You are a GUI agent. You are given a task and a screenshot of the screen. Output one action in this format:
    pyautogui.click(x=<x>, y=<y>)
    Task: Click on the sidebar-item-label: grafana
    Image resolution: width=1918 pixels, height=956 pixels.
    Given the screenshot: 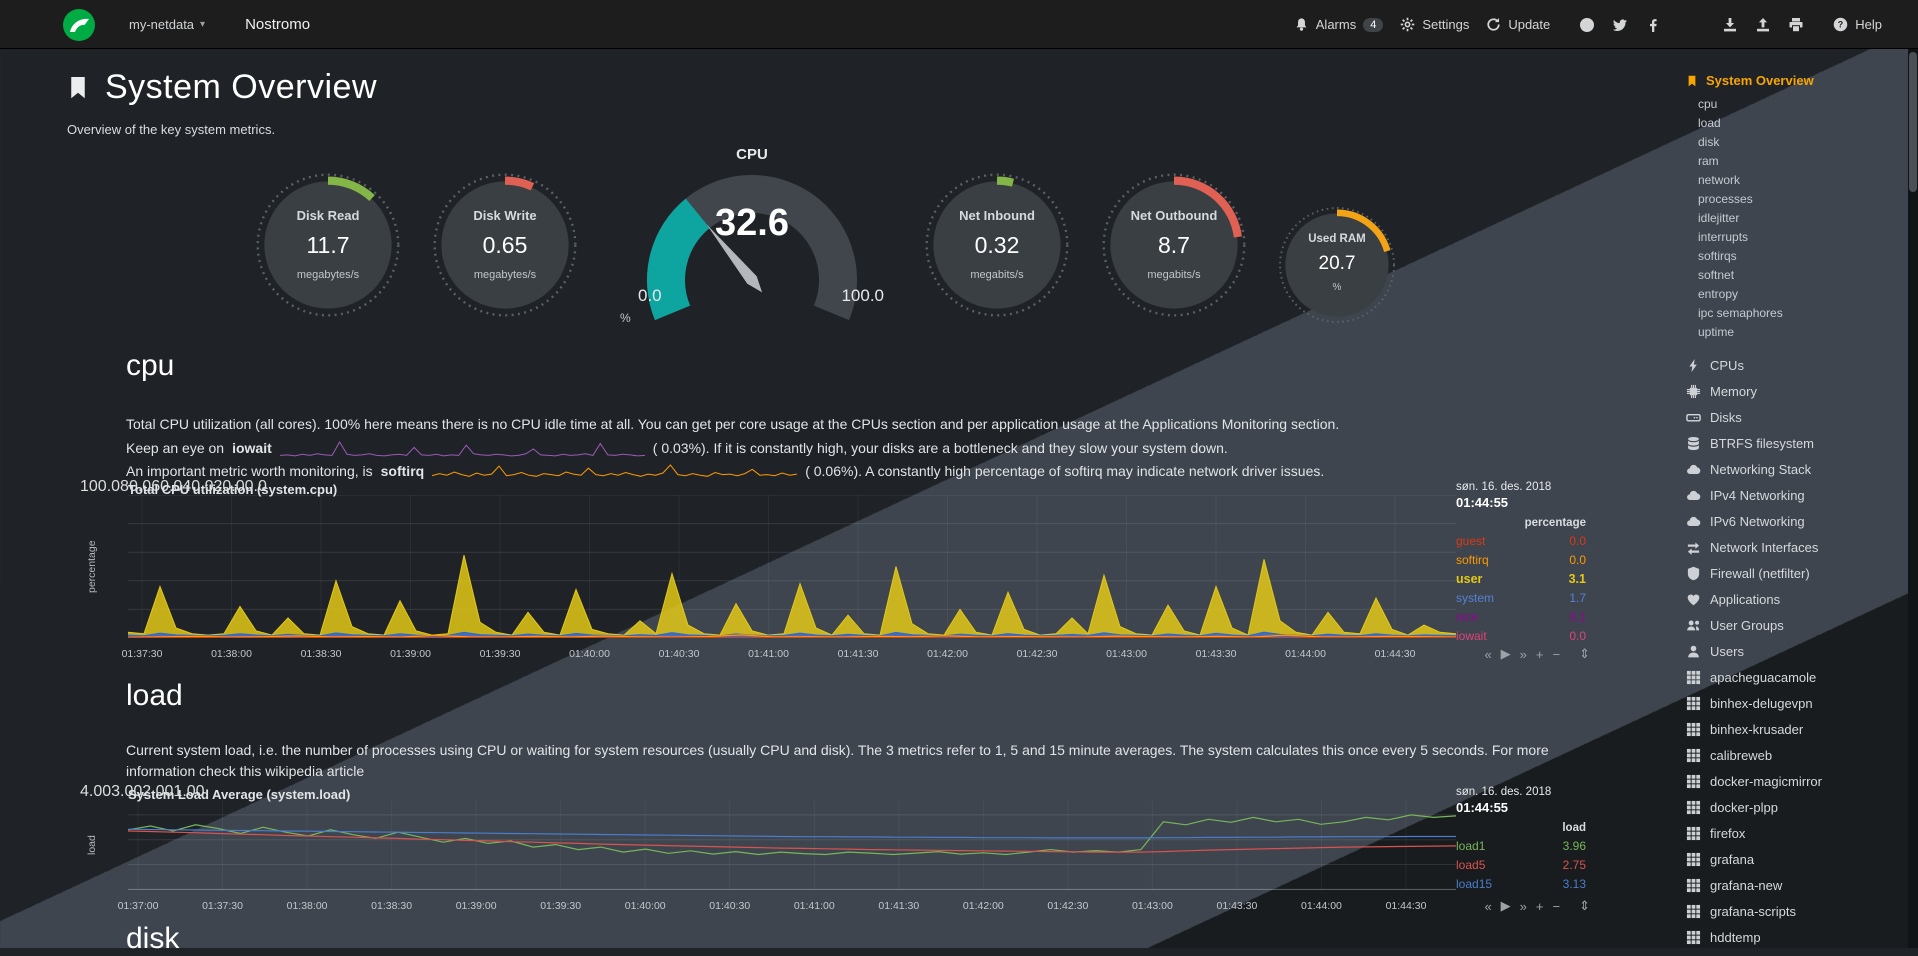 What is the action you would take?
    pyautogui.click(x=1732, y=859)
    